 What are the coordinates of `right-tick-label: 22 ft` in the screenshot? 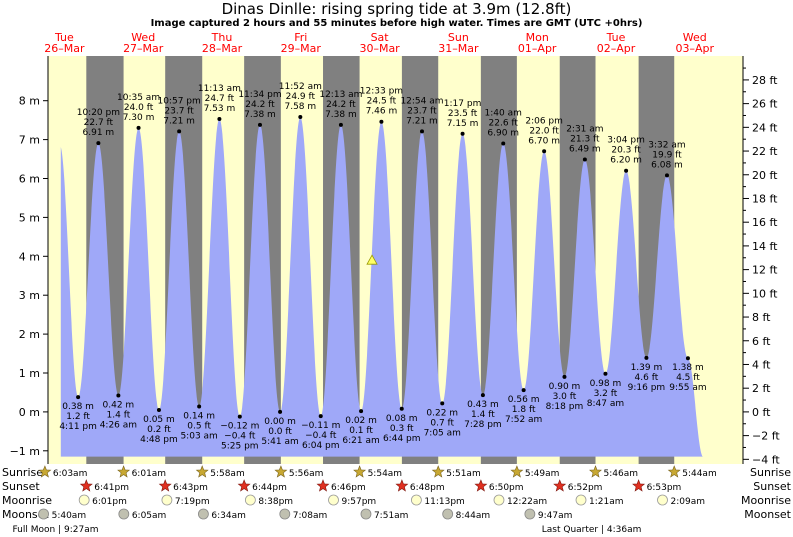 It's located at (765, 151).